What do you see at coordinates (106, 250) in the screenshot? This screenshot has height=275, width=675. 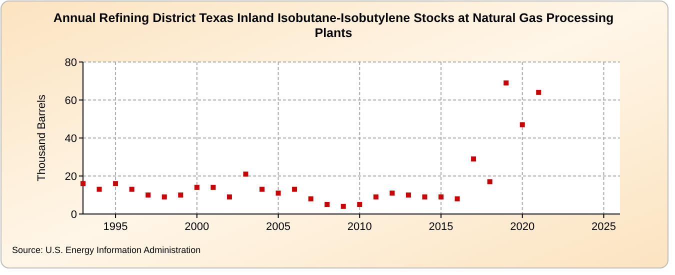 I see `source-note: Source: U.S. Energy Information Administration` at bounding box center [106, 250].